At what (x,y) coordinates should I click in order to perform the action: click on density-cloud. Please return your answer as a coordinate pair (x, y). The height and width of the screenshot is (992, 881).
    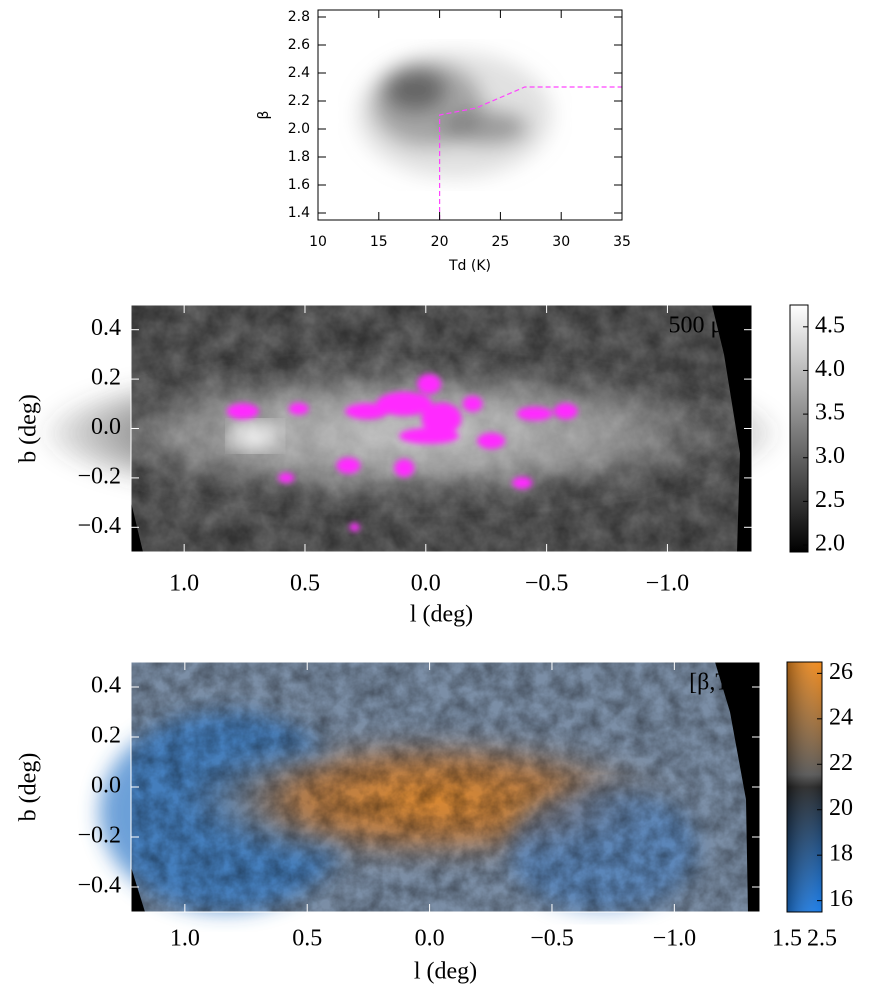
    Looking at the image, I should click on (455, 115).